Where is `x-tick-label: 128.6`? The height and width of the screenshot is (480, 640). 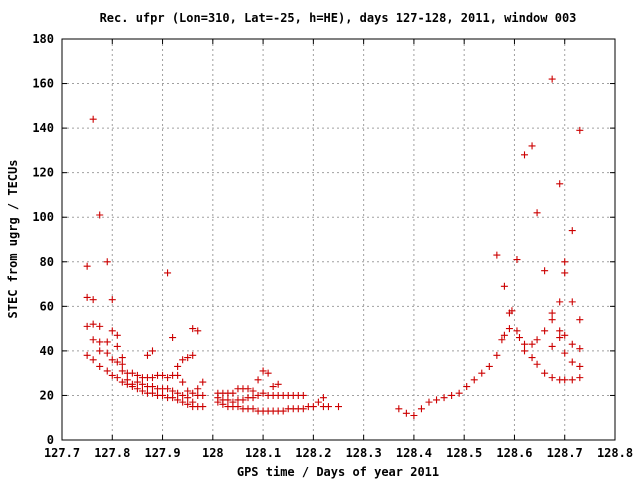 x-tick-label: 128.6 is located at coordinates (514, 453).